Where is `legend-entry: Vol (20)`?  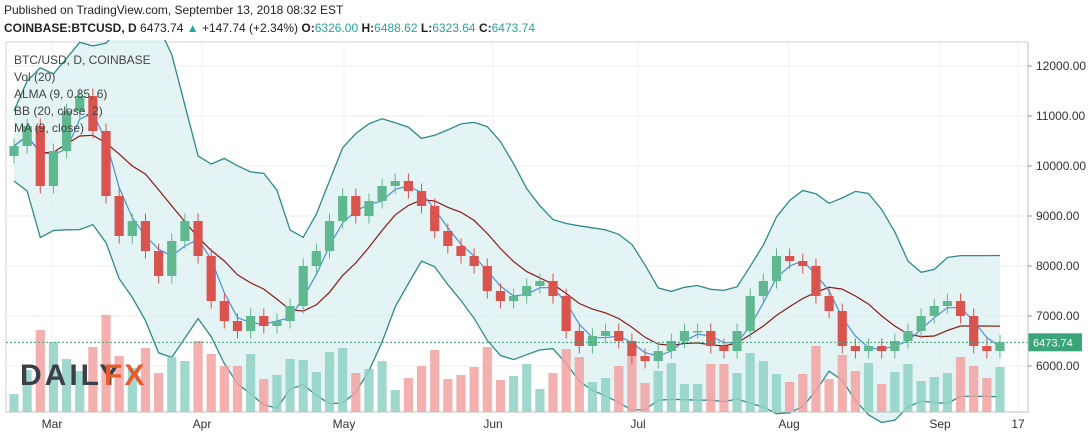
legend-entry: Vol (20) is located at coordinates (34, 77).